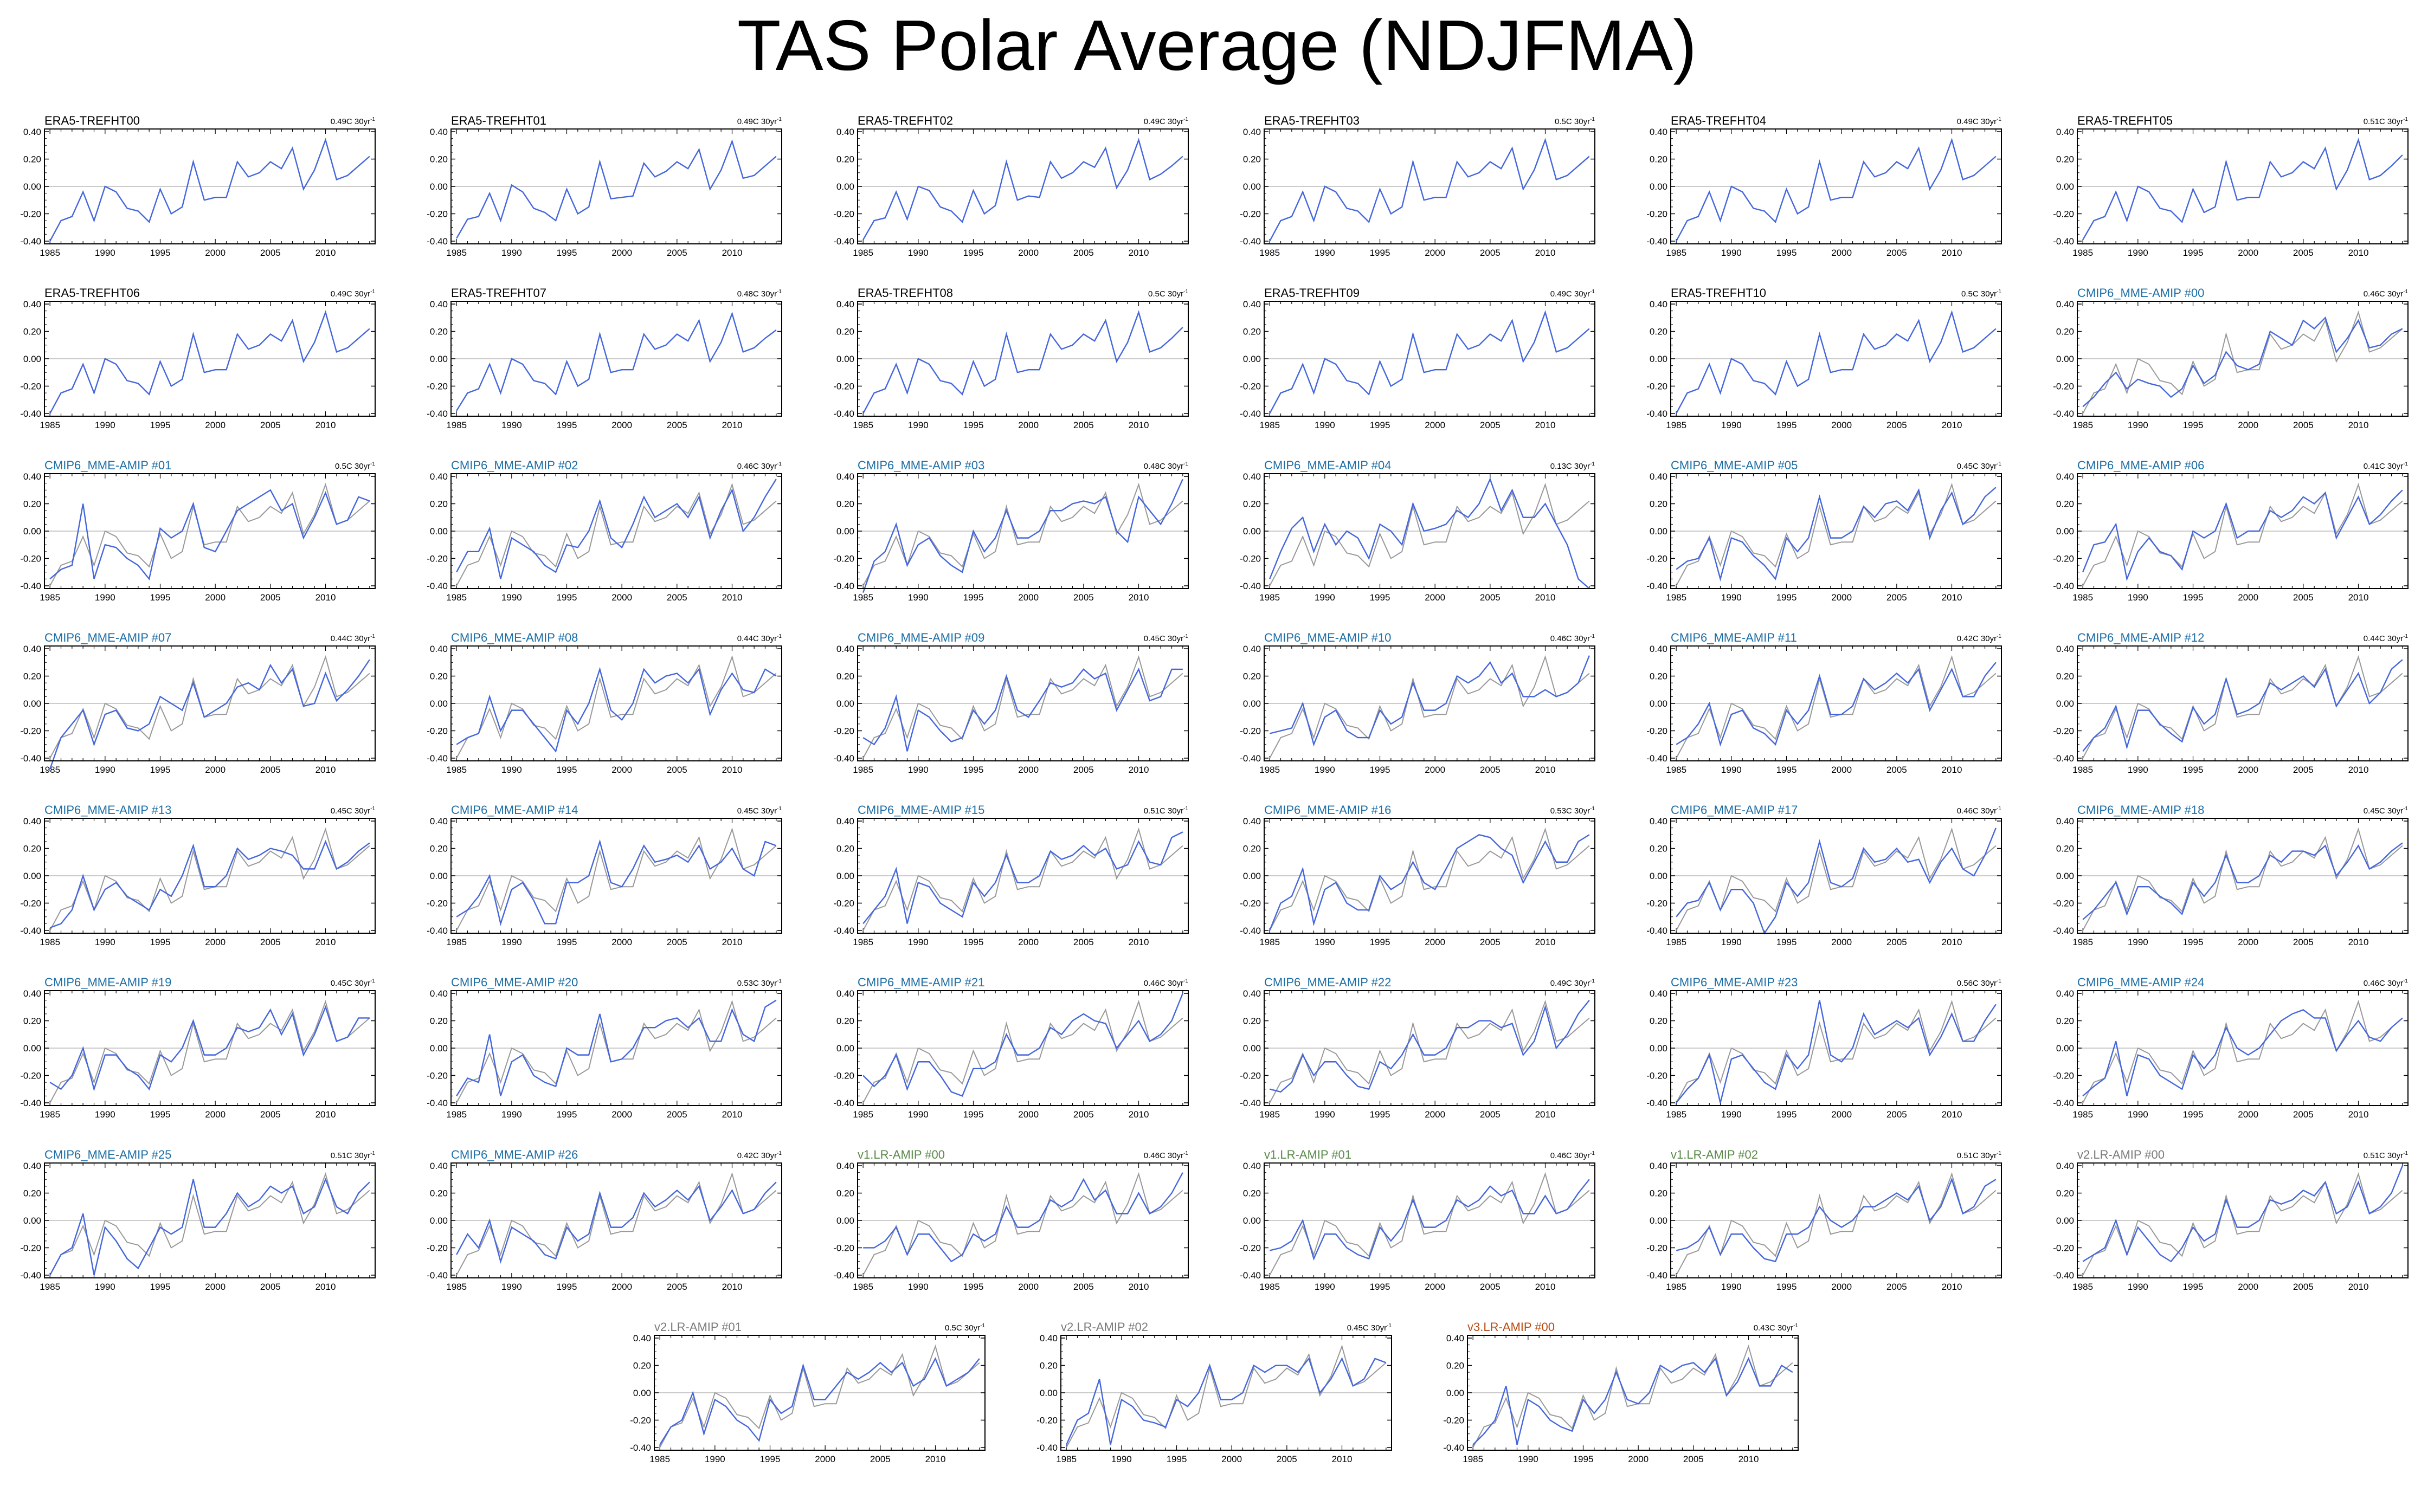 The width and height of the screenshot is (2434, 1512). What do you see at coordinates (1719, 121) in the screenshot?
I see `panel-title: ERA5-TREFHT04` at bounding box center [1719, 121].